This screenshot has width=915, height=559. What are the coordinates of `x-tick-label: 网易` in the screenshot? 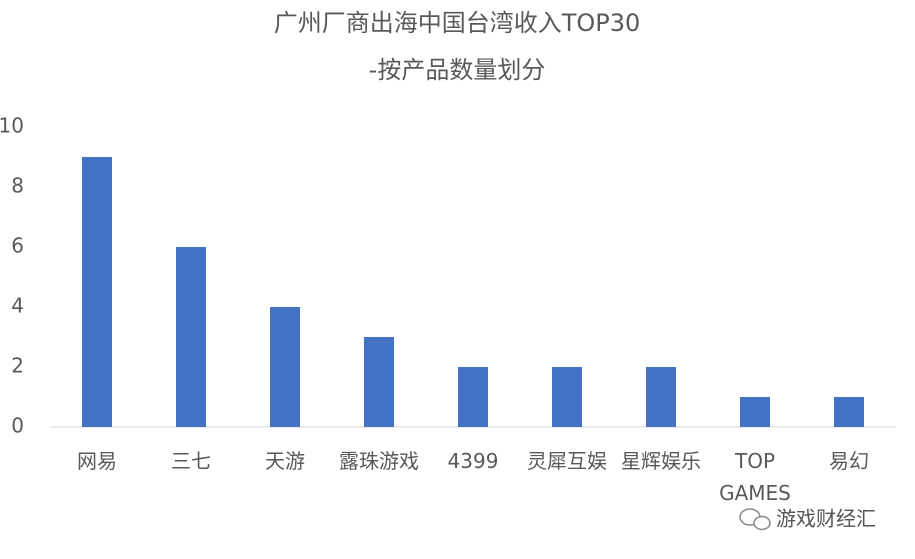 It's located at (97, 461).